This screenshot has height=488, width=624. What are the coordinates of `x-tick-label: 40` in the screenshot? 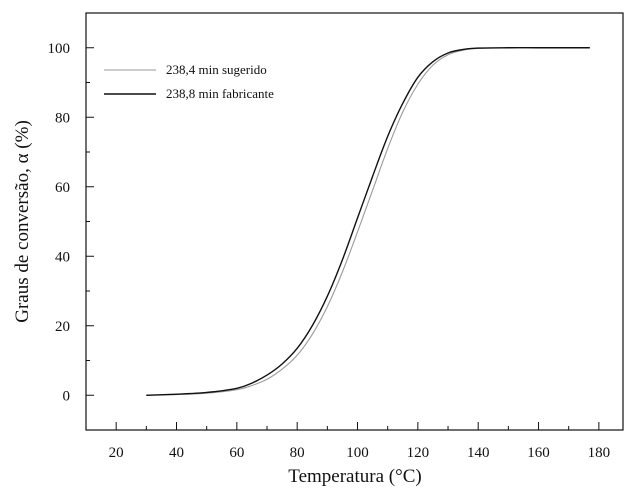 It's located at (176, 453).